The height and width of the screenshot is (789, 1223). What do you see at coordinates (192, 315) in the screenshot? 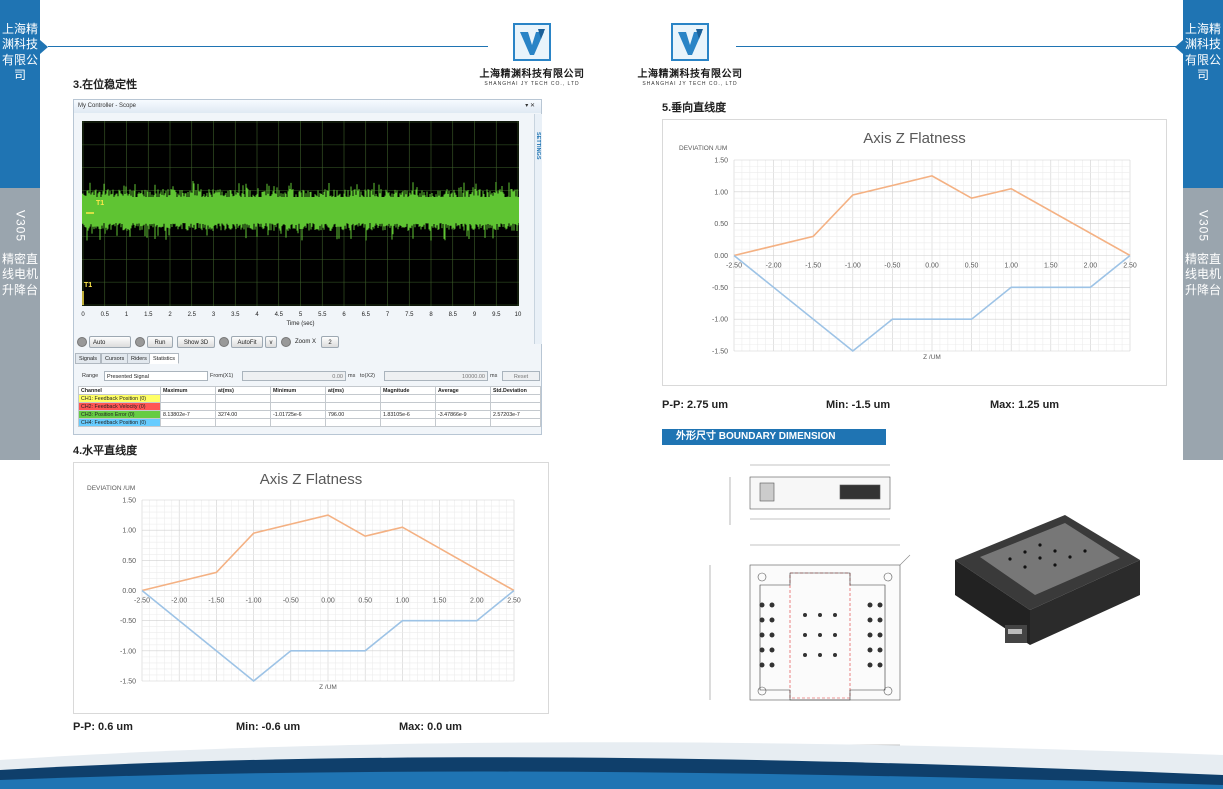
I see `x-tick-label: 2.5` at bounding box center [192, 315].